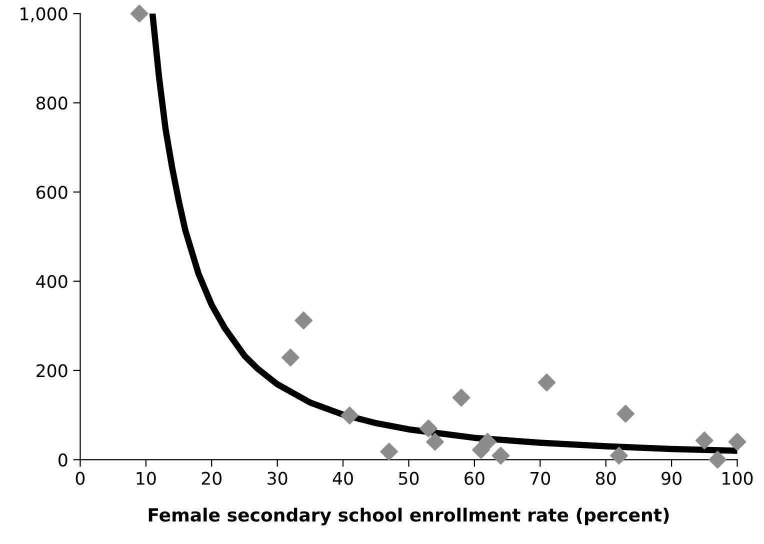 This screenshot has height=544, width=764. What do you see at coordinates (212, 478) in the screenshot?
I see `x-tick-label: 20` at bounding box center [212, 478].